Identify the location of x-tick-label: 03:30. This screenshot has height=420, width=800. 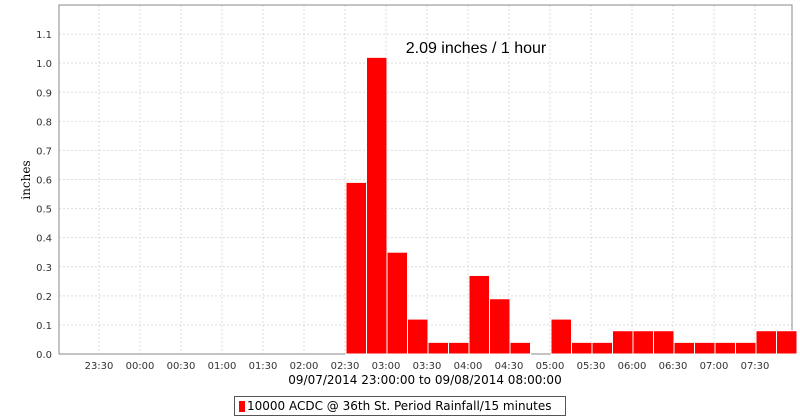
(427, 366).